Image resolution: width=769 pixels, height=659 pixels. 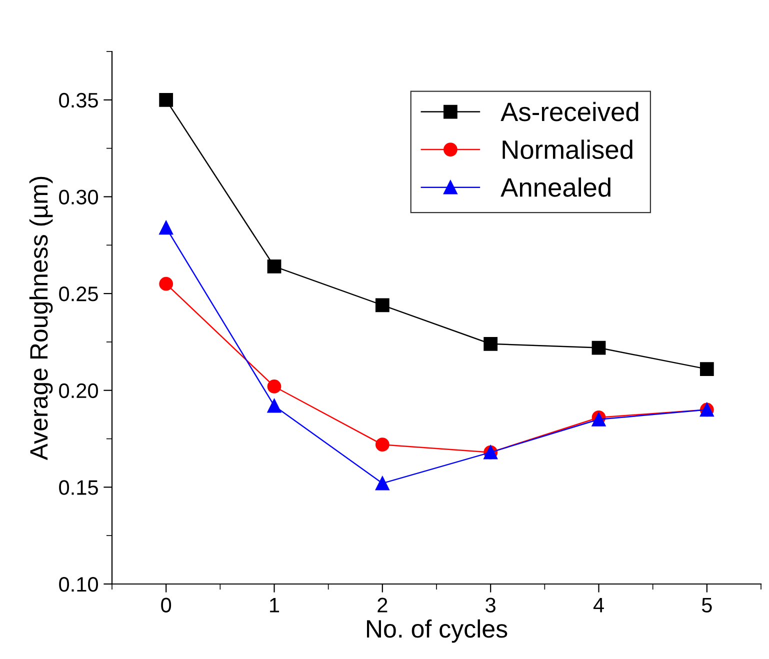 I want to click on legend-label: Annealed, so click(x=555, y=187).